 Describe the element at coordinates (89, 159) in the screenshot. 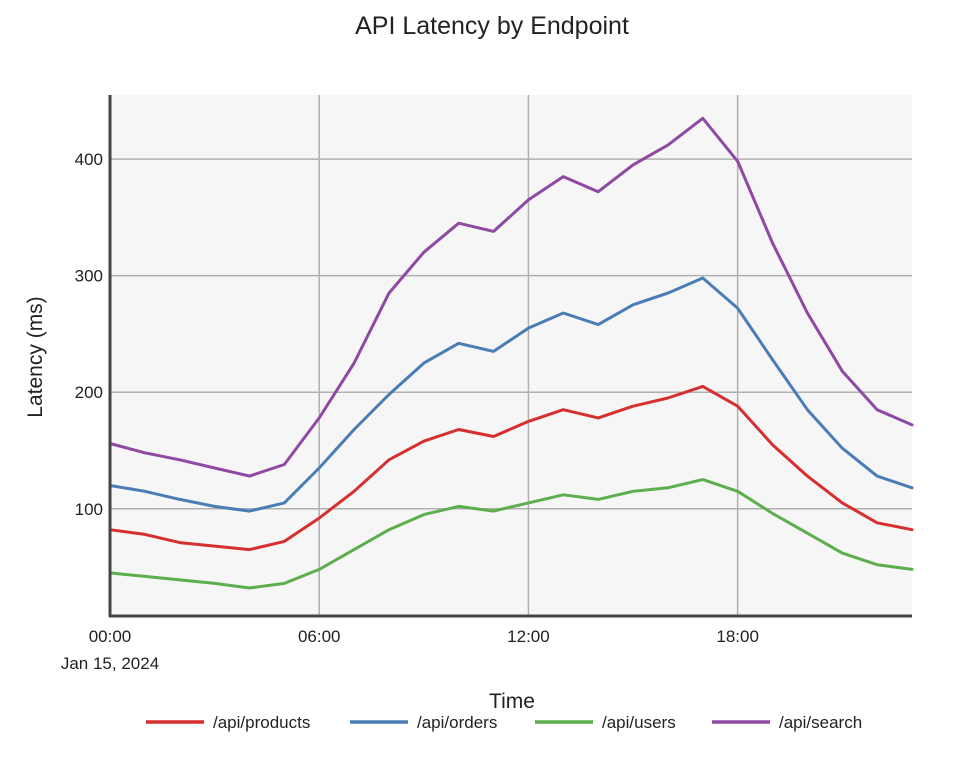

I see `y-tick-label: 400` at that location.